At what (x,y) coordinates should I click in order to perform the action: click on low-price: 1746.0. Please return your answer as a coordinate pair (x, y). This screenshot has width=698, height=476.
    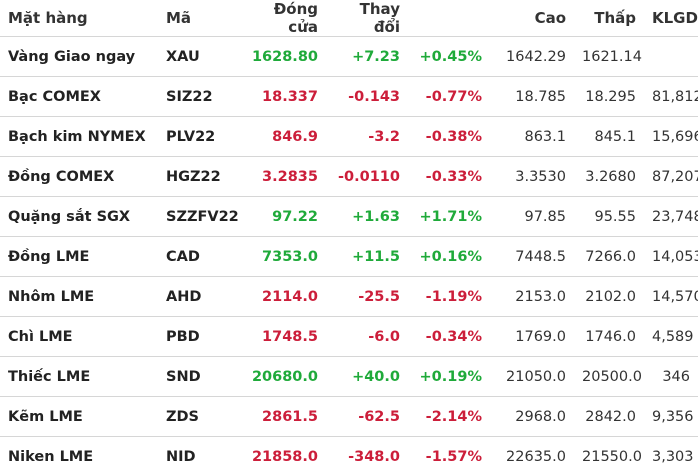
    Looking at the image, I should click on (609, 337).